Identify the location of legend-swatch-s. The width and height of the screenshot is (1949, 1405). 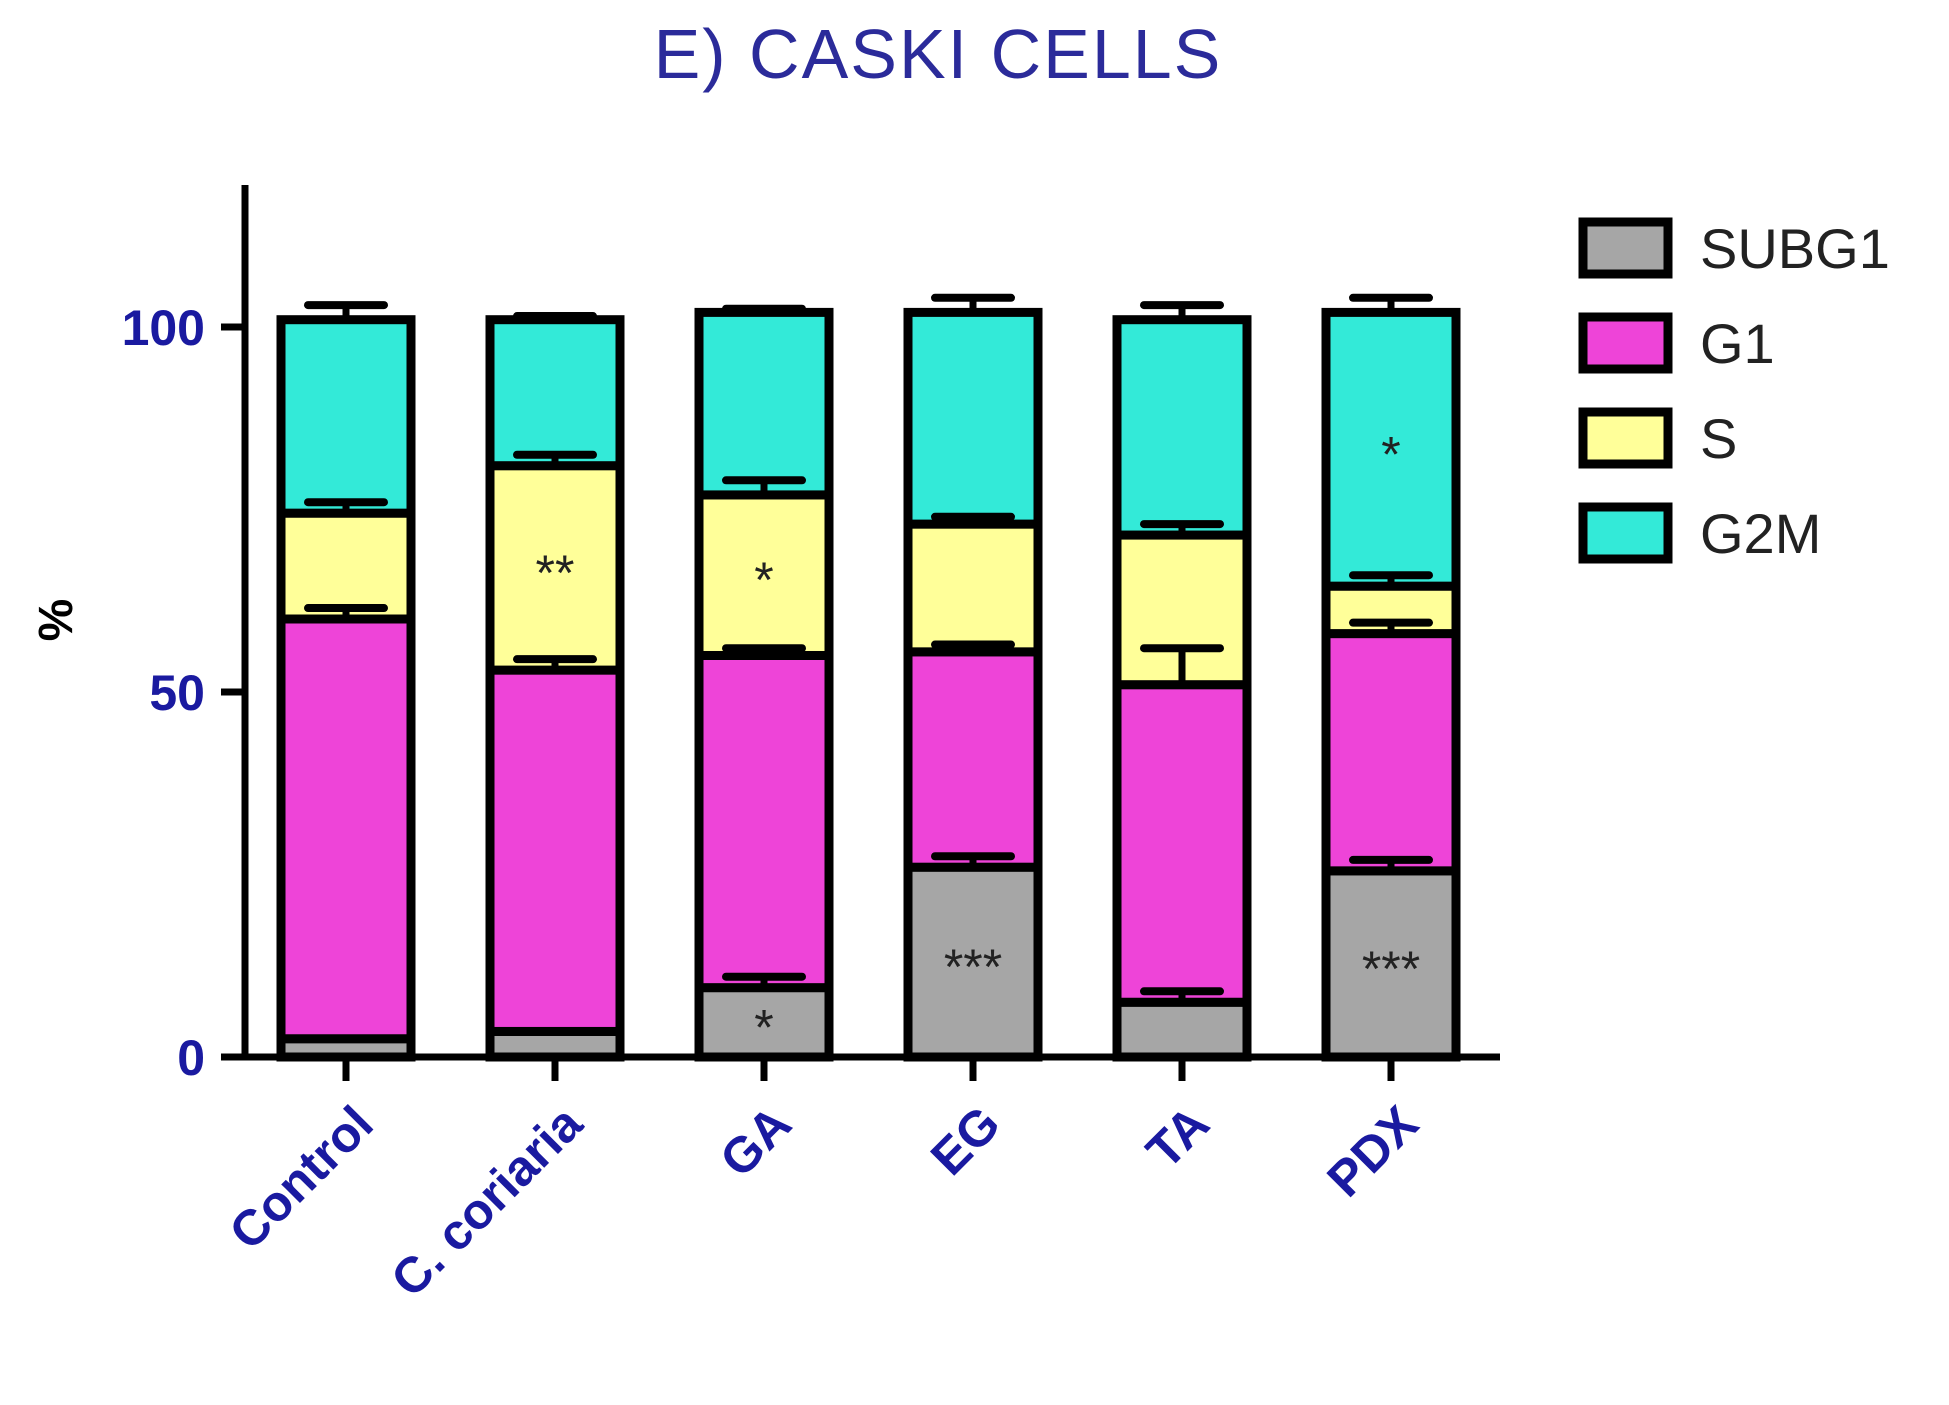
(1625, 438).